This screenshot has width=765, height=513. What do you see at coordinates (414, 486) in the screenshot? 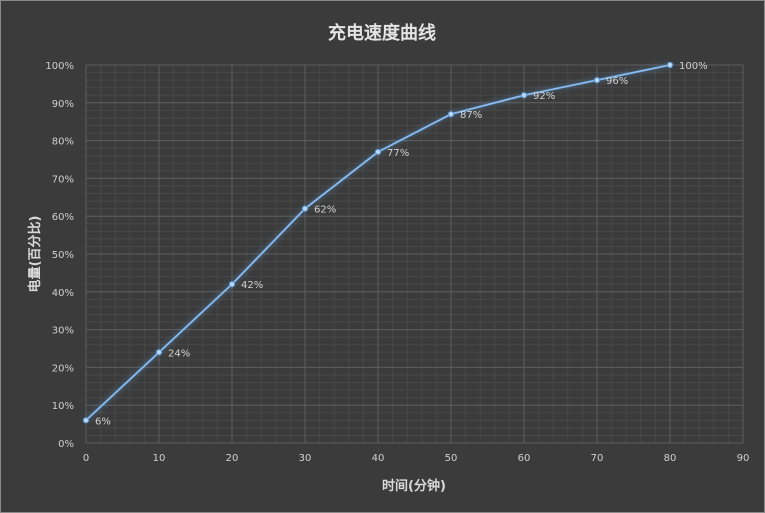
I see `x-axis-title: 时间(分钟)` at bounding box center [414, 486].